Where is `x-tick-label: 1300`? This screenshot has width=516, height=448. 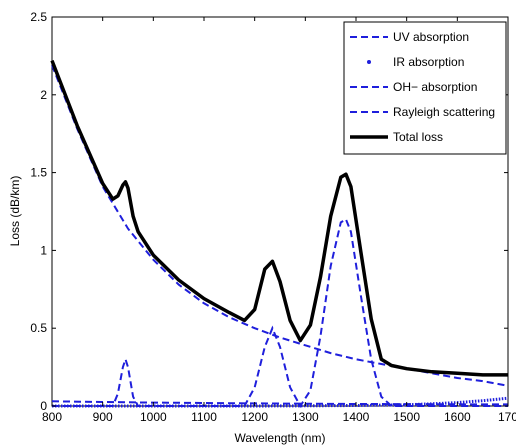 x-tick-label: 1300 is located at coordinates (305, 417).